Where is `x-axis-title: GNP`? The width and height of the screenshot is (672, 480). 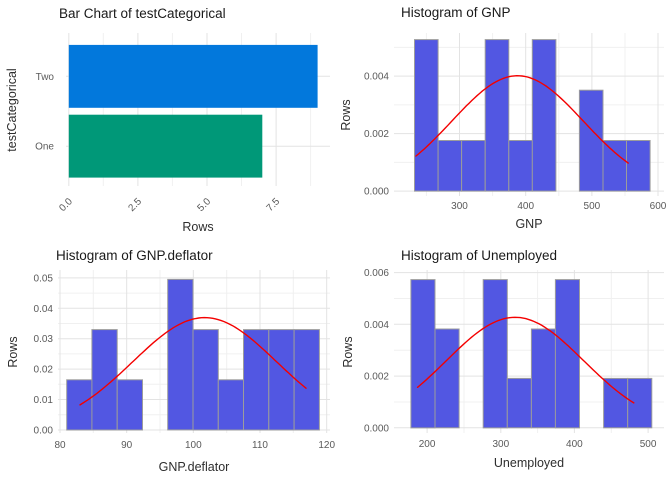 x-axis-title: GNP is located at coordinates (529, 224).